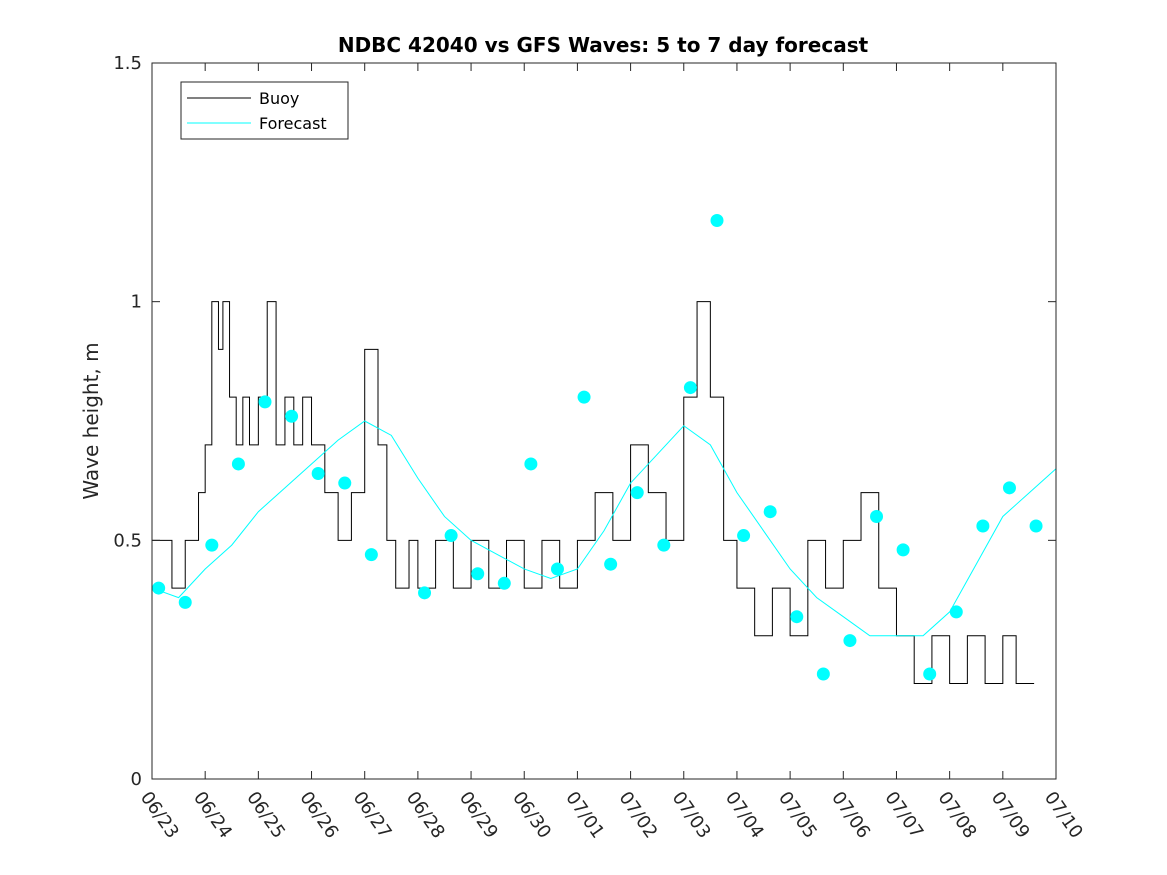  What do you see at coordinates (136, 779) in the screenshot?
I see `y-tick-label: 0` at bounding box center [136, 779].